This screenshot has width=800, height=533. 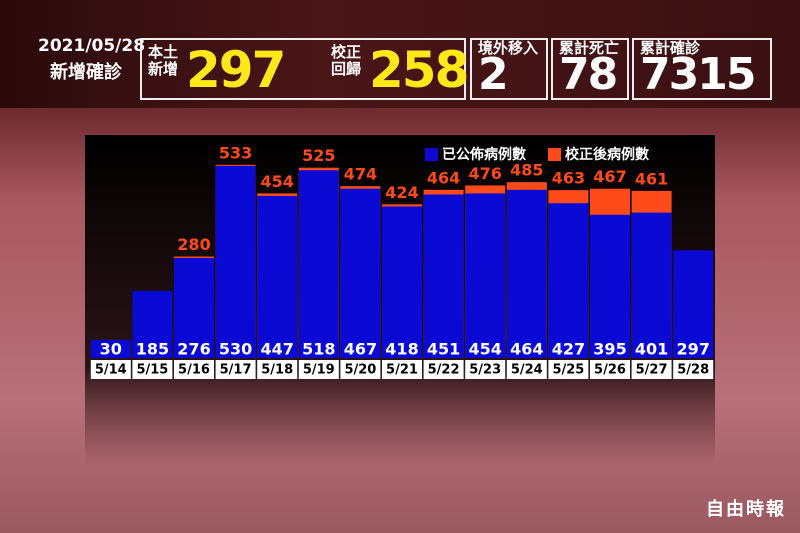 I want to click on stat-box: 本土 新增 297, so click(x=232, y=69).